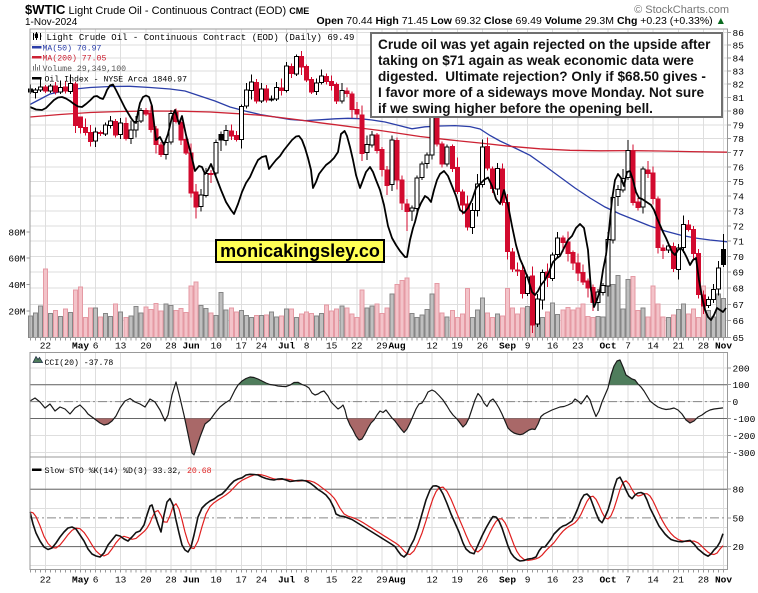 The width and height of the screenshot is (758, 593). I want to click on svg-text: 84, so click(739, 58).